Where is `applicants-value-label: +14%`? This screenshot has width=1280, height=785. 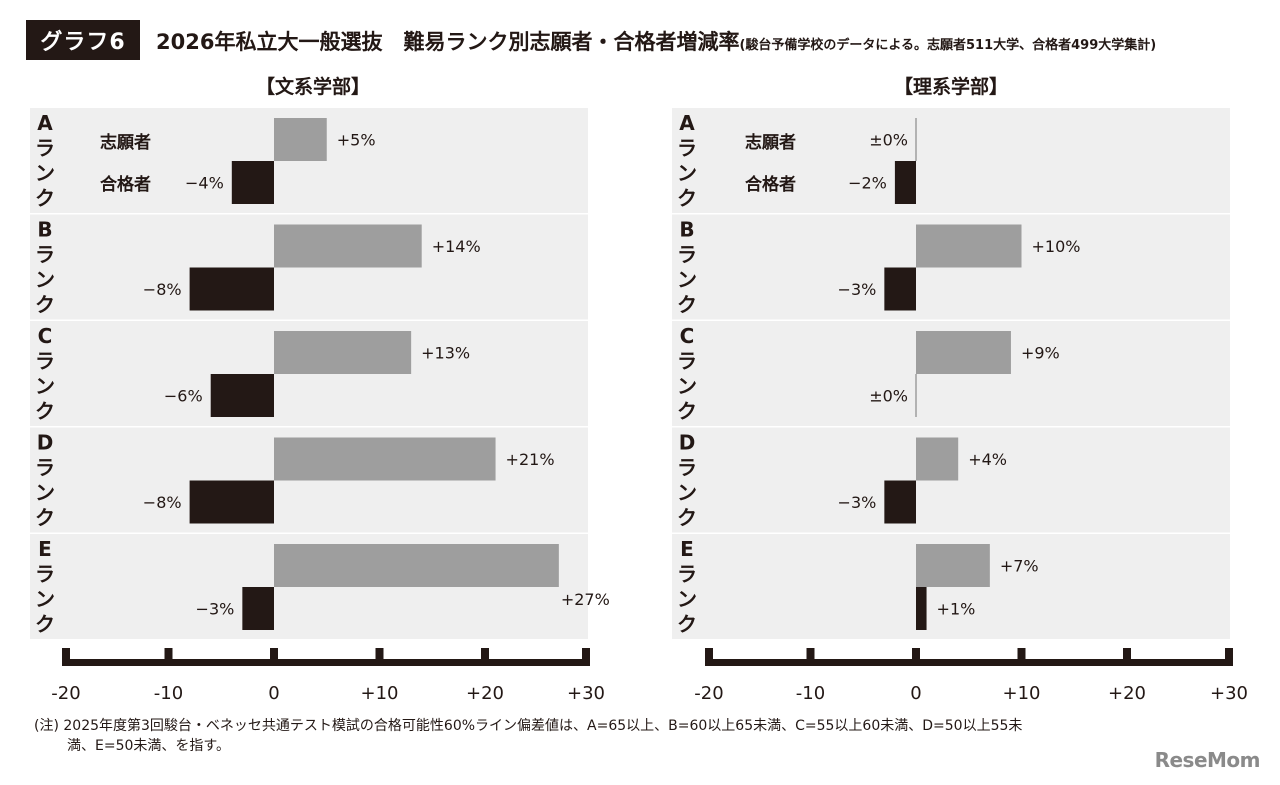
applicants-value-label: +14% is located at coordinates (456, 246).